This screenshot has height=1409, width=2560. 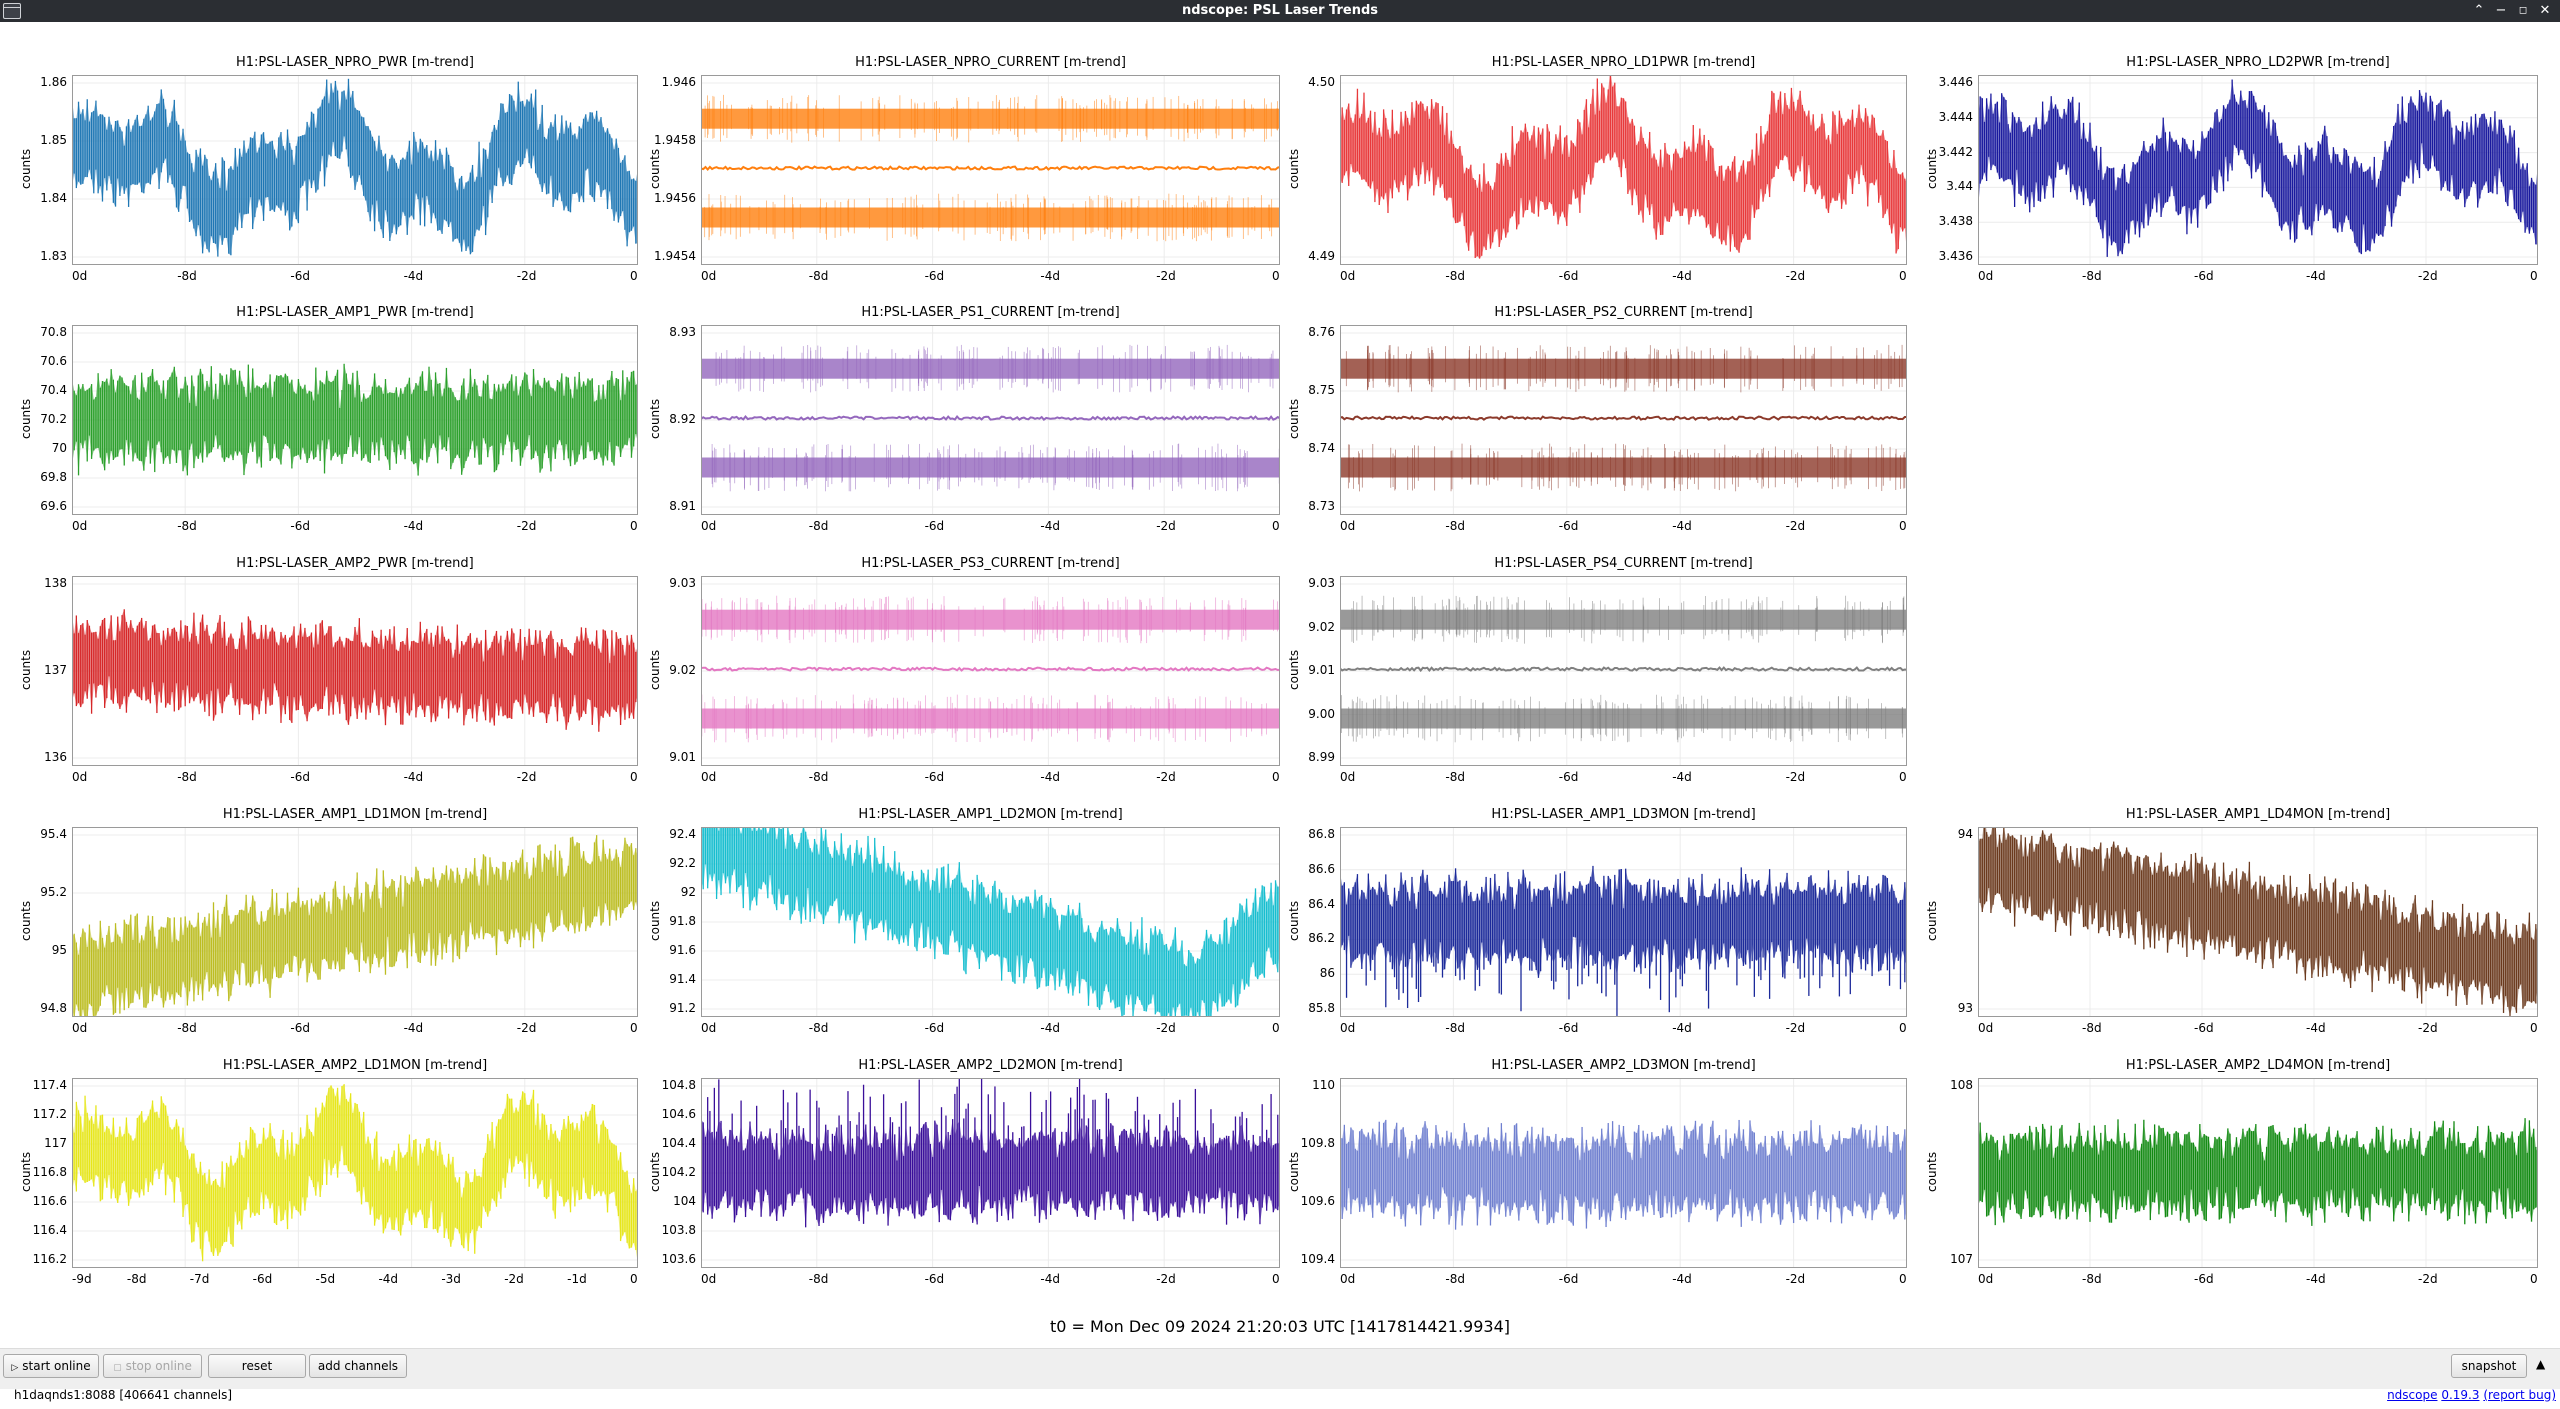 What do you see at coordinates (355, 62) in the screenshot?
I see `plot-title: H1:PSL-LASER_NPRO_PWR [m-trend]` at bounding box center [355, 62].